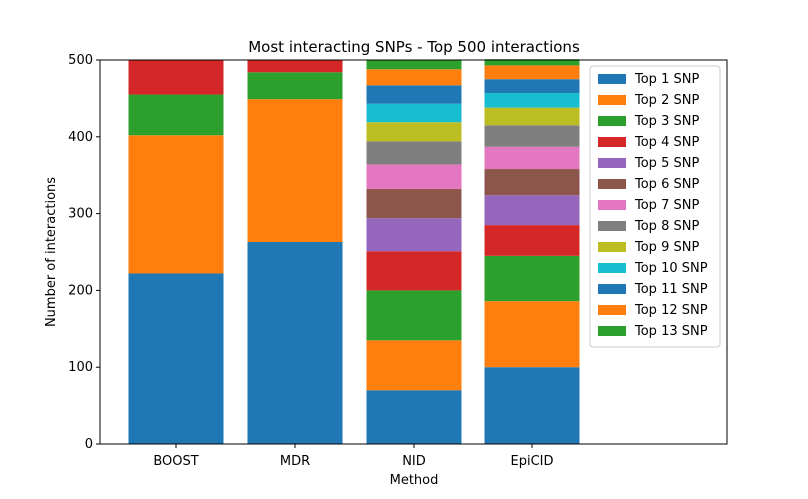  What do you see at coordinates (666, 142) in the screenshot?
I see `legend-label: Top 4 SNP` at bounding box center [666, 142].